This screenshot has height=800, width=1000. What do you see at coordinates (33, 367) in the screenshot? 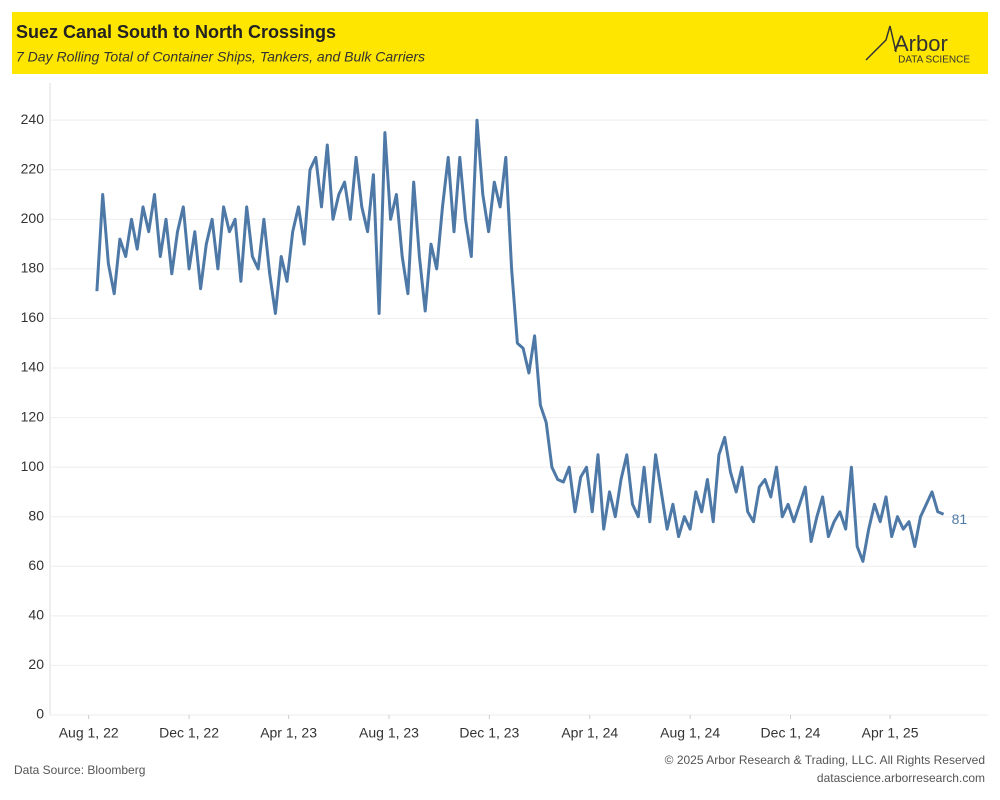
I see `y-tick-label: 140` at bounding box center [33, 367].